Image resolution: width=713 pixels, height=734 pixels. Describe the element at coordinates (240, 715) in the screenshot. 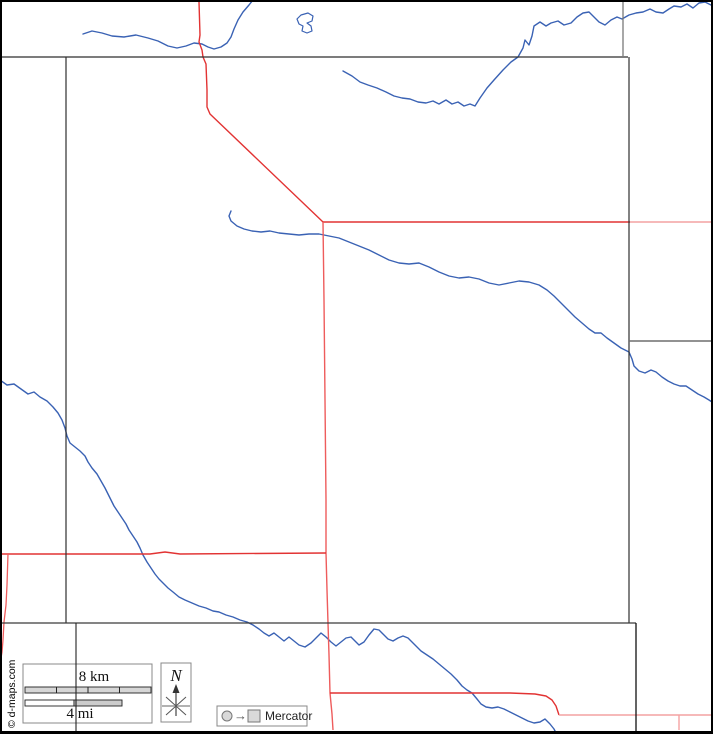

I see `projection-arrow-icon: →` at that location.